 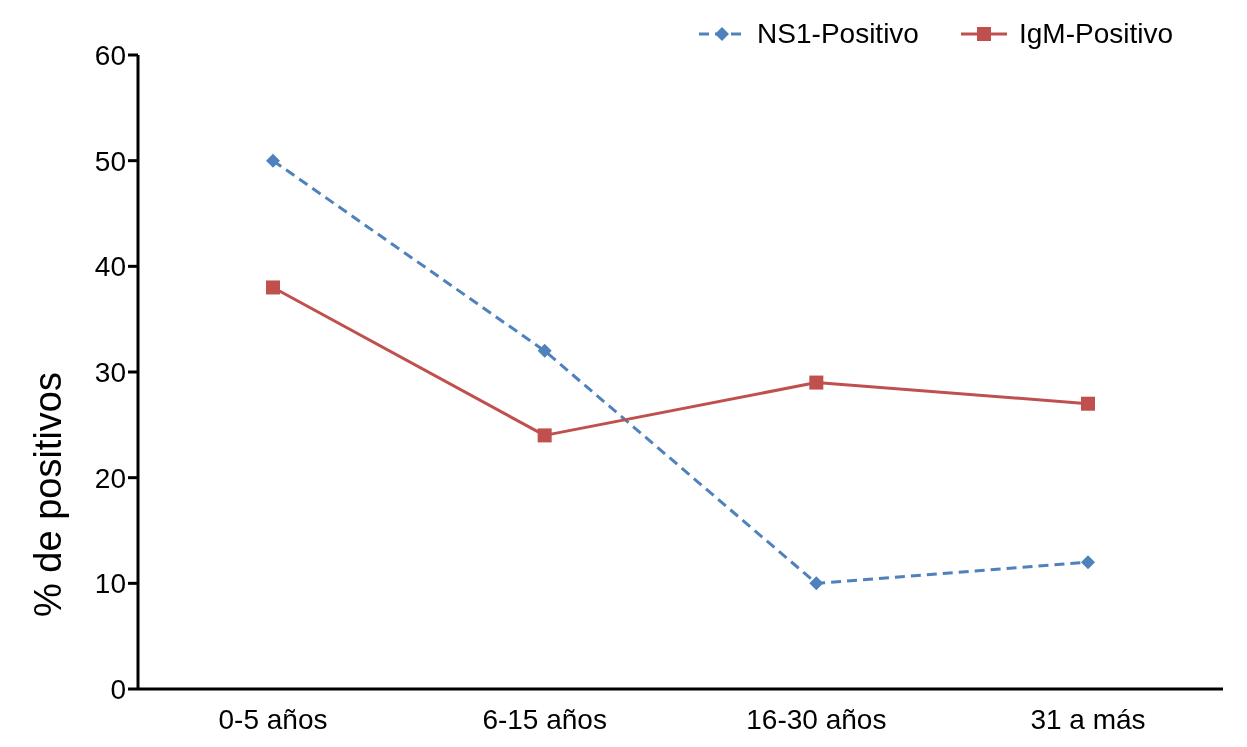 What do you see at coordinates (110, 161) in the screenshot?
I see `y-tick-label: 50` at bounding box center [110, 161].